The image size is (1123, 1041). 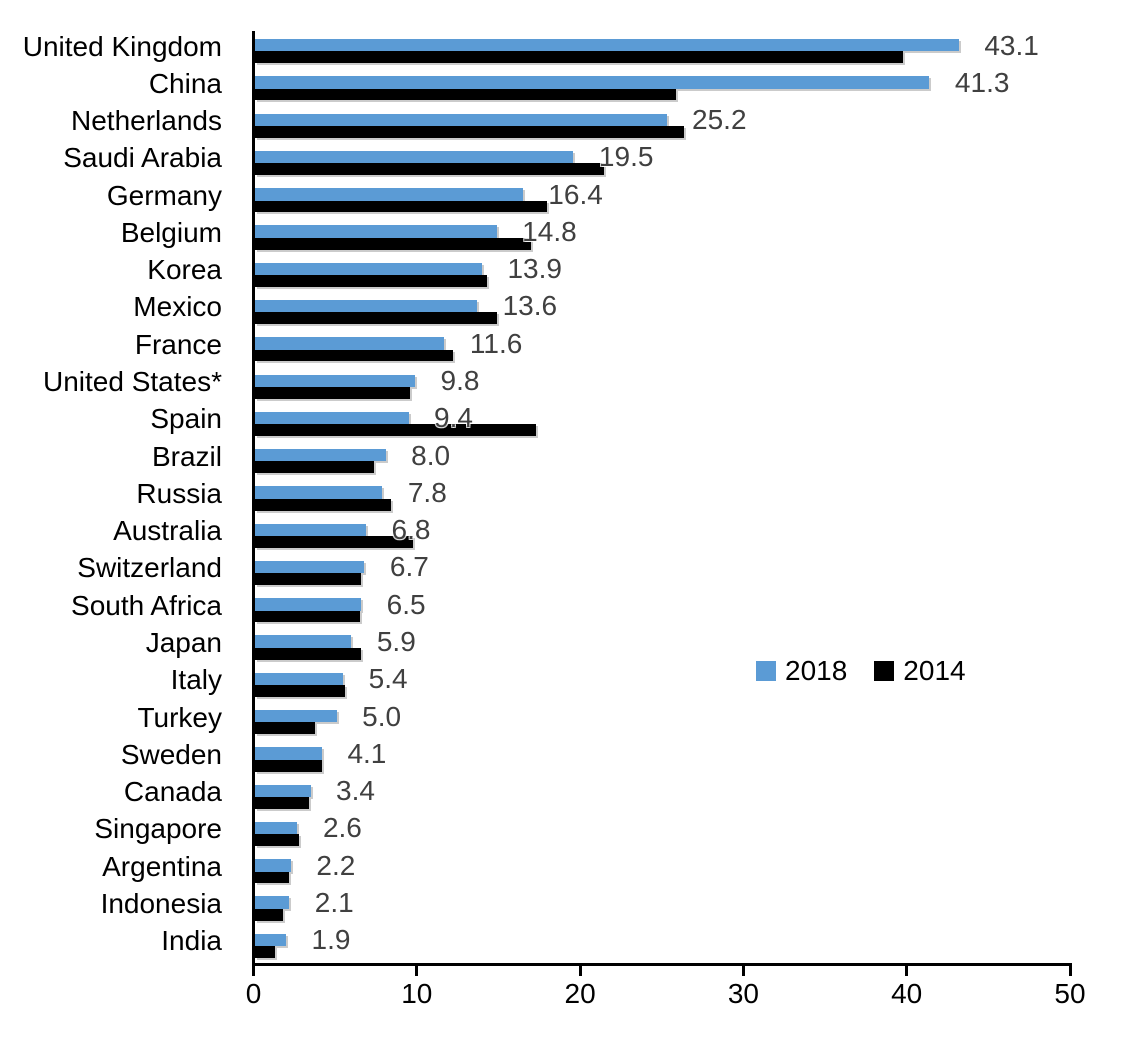 What do you see at coordinates (186, 419) in the screenshot?
I see `category-label: Spain` at bounding box center [186, 419].